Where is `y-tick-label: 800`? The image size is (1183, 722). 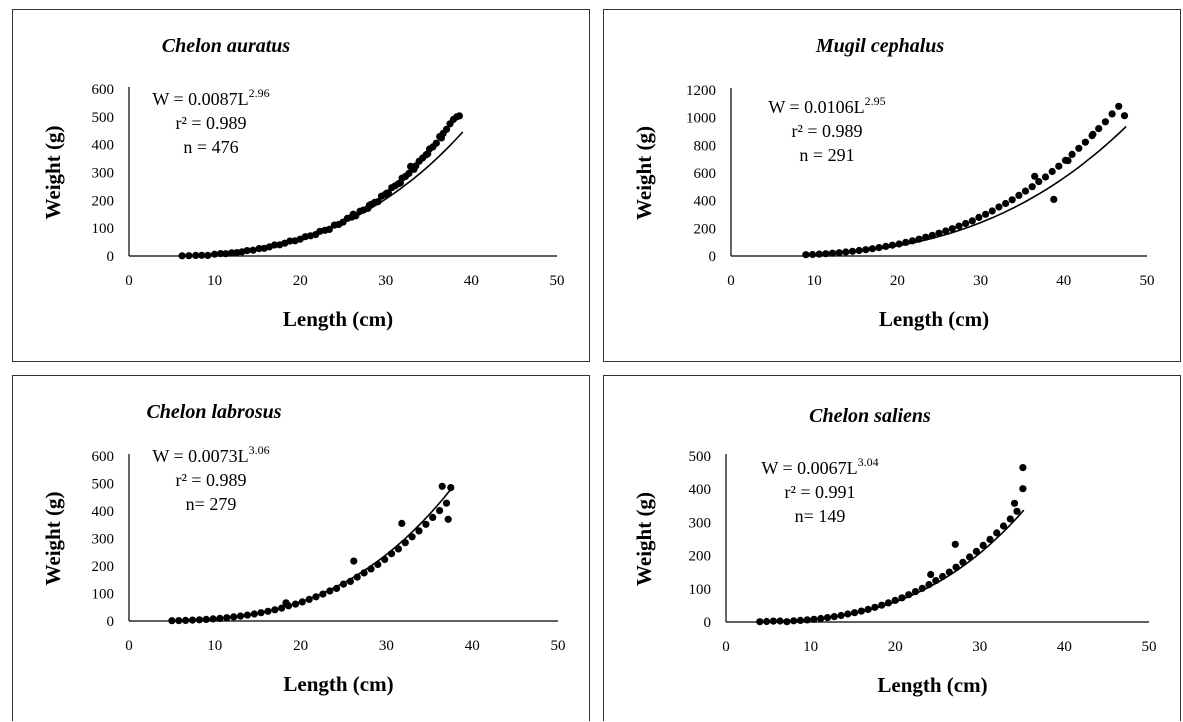
y-tick-label: 800 is located at coordinates (705, 146).